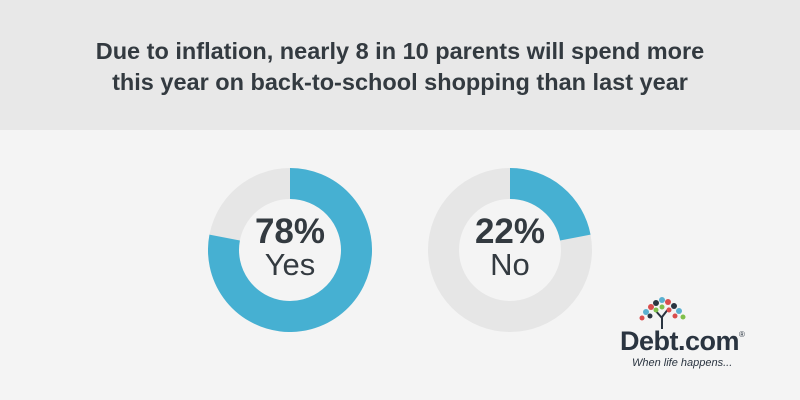  I want to click on donut-chart-yes: 78% Yes, so click(290, 250).